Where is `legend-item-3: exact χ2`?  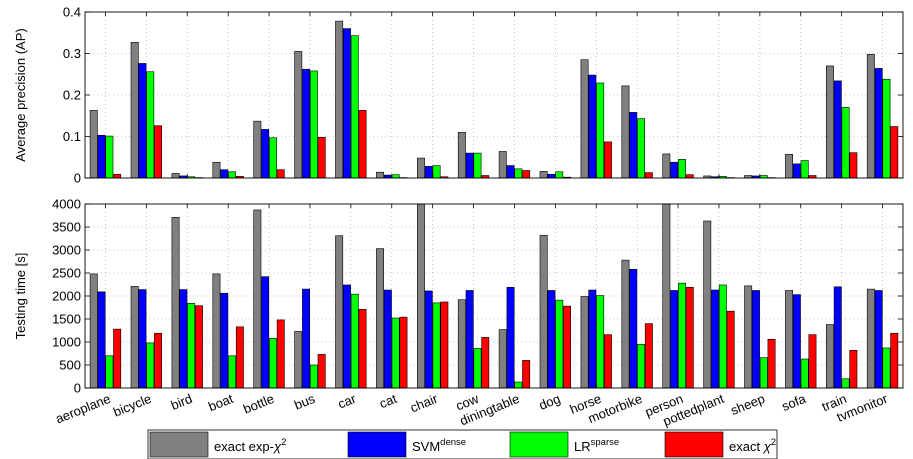
legend-item-3: exact χ2 is located at coordinates (720, 444).